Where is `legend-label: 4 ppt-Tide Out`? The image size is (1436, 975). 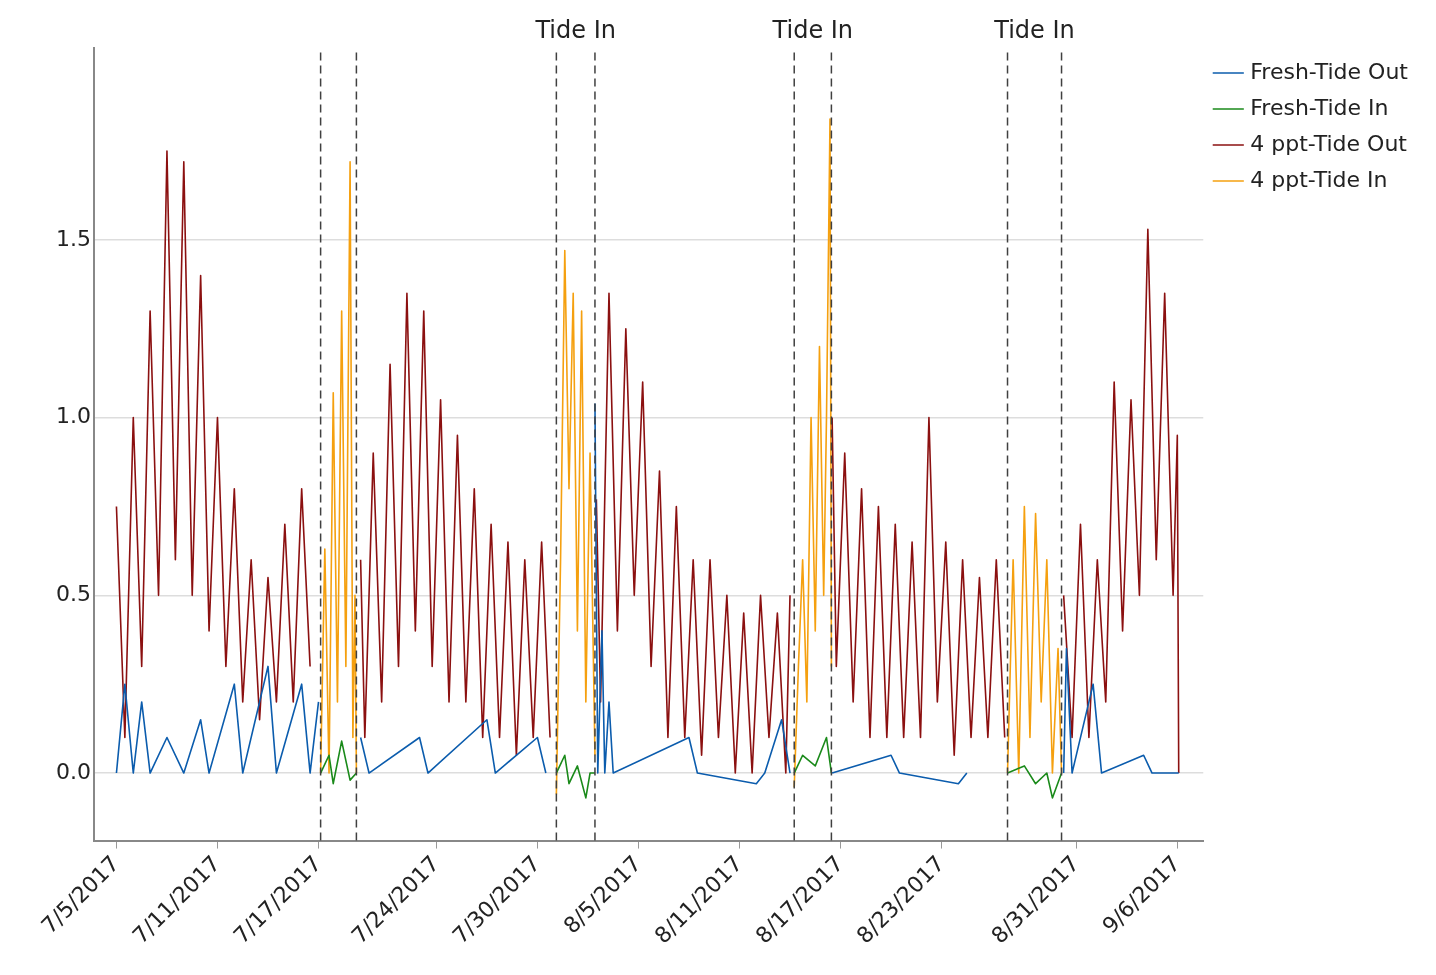 legend-label: 4 ppt-Tide Out is located at coordinates (1329, 143).